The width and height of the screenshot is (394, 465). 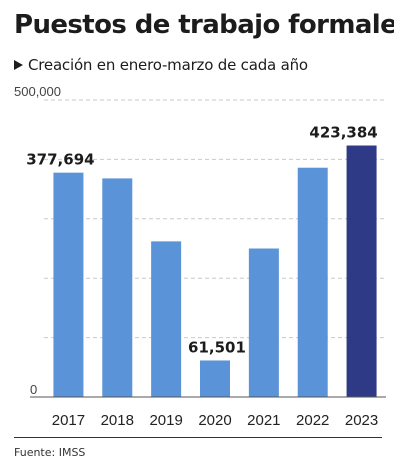 I want to click on chart-subtitle: Creación en enero-marzo de cada año, so click(x=161, y=65).